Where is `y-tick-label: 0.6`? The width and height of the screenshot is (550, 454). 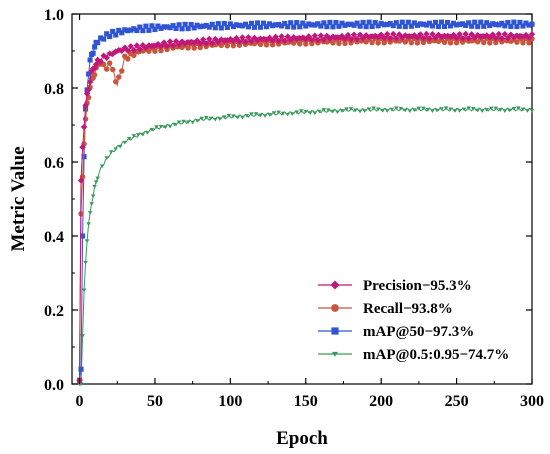
y-tick-label: 0.6 is located at coordinates (54, 163).